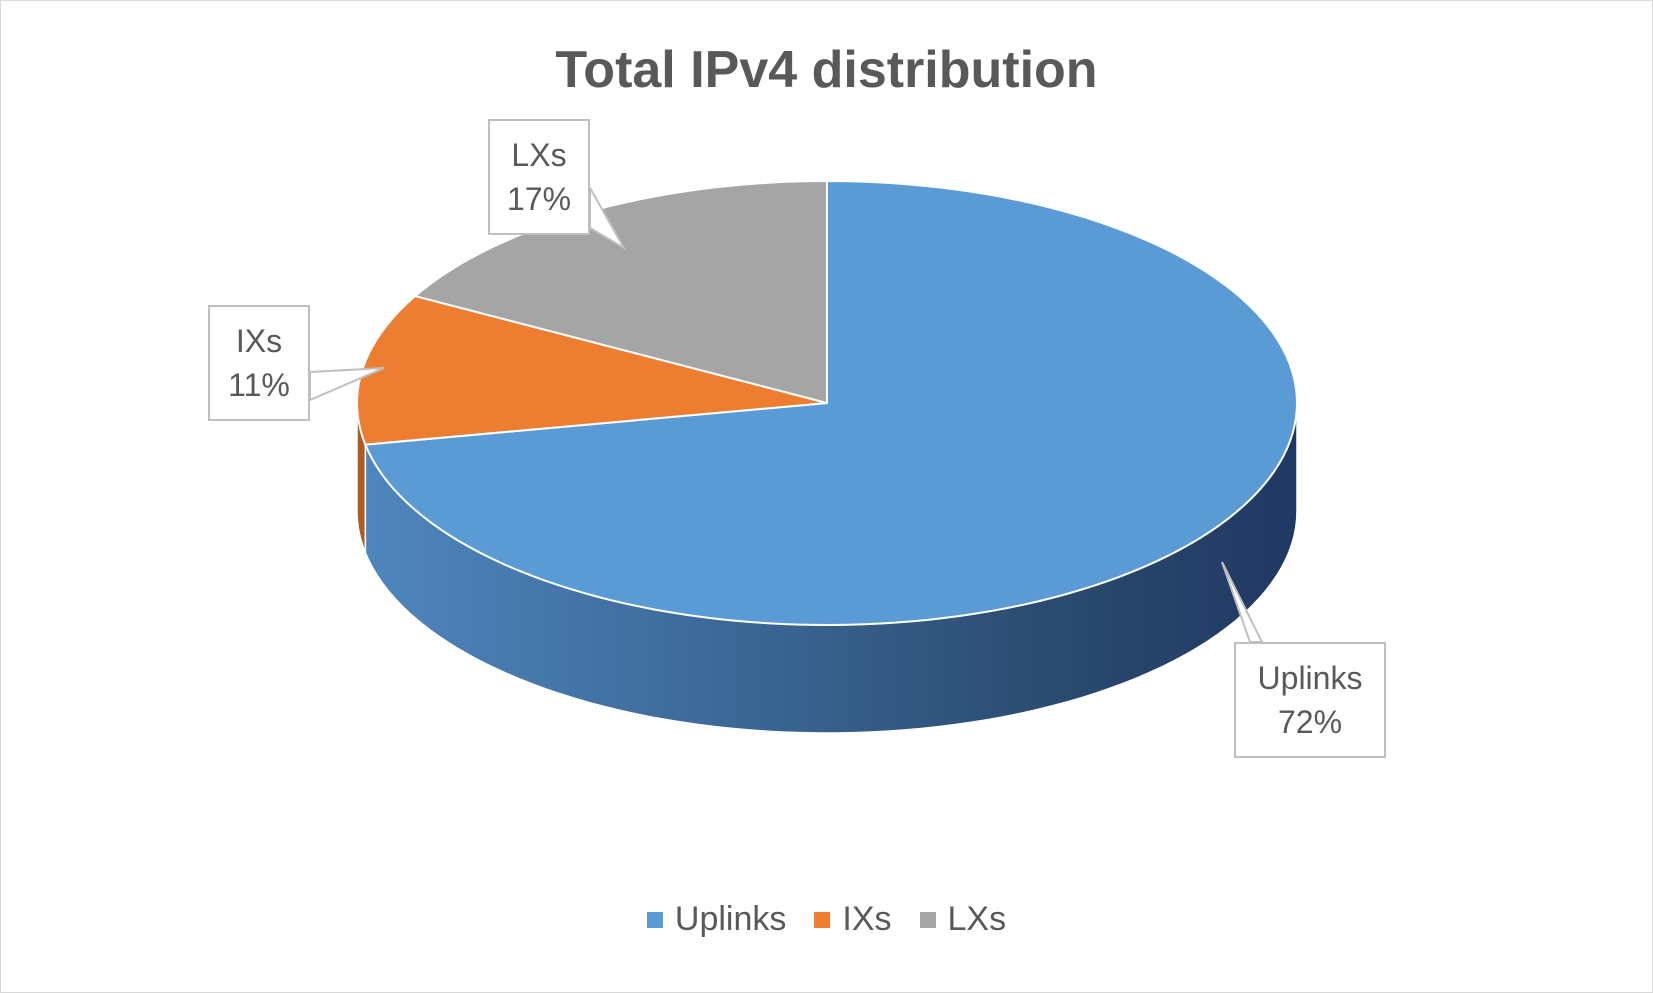 The image size is (1653, 993). I want to click on data-label-lxs: LXs 17%, so click(539, 177).